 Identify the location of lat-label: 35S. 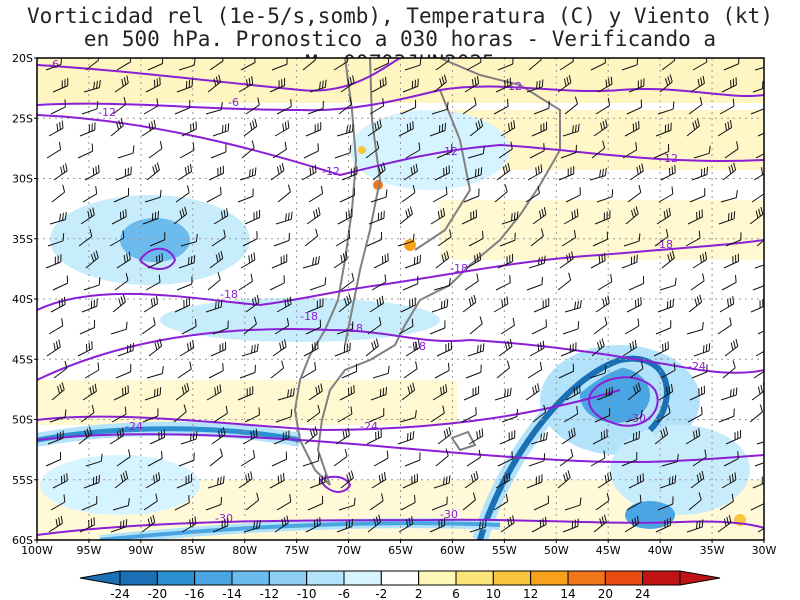
(22, 239).